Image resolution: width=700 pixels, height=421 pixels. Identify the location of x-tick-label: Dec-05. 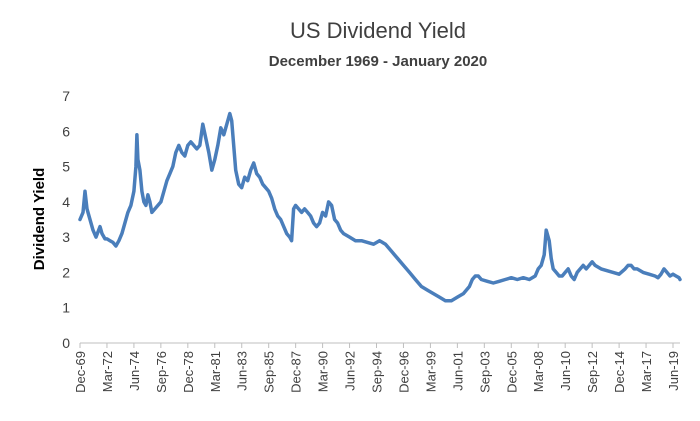
(511, 372).